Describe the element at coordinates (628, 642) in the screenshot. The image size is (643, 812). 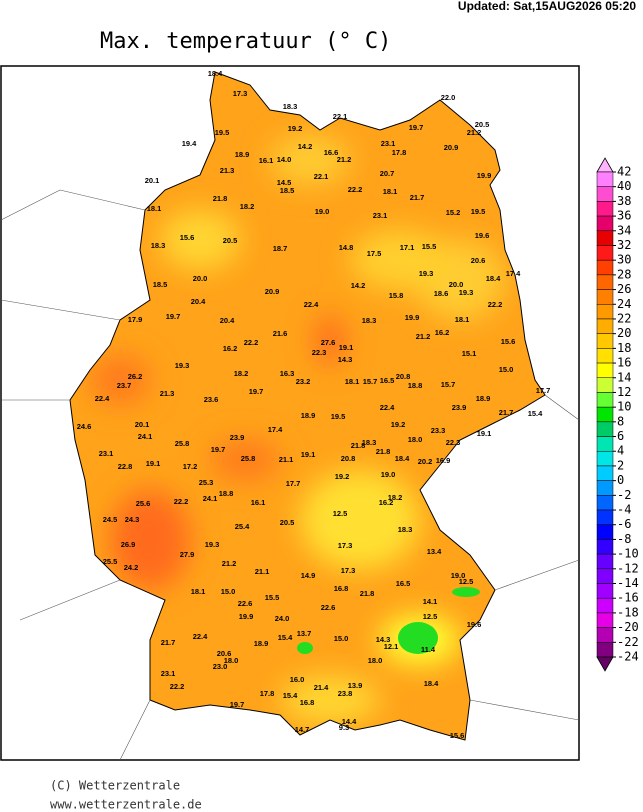
I see `colorbar-tick-label: -22` at that location.